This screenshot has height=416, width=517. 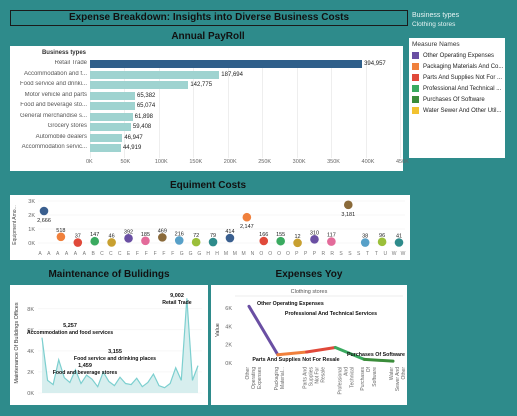 I want to click on measure-legend-item: Purchases Of Software, so click(x=458, y=99).